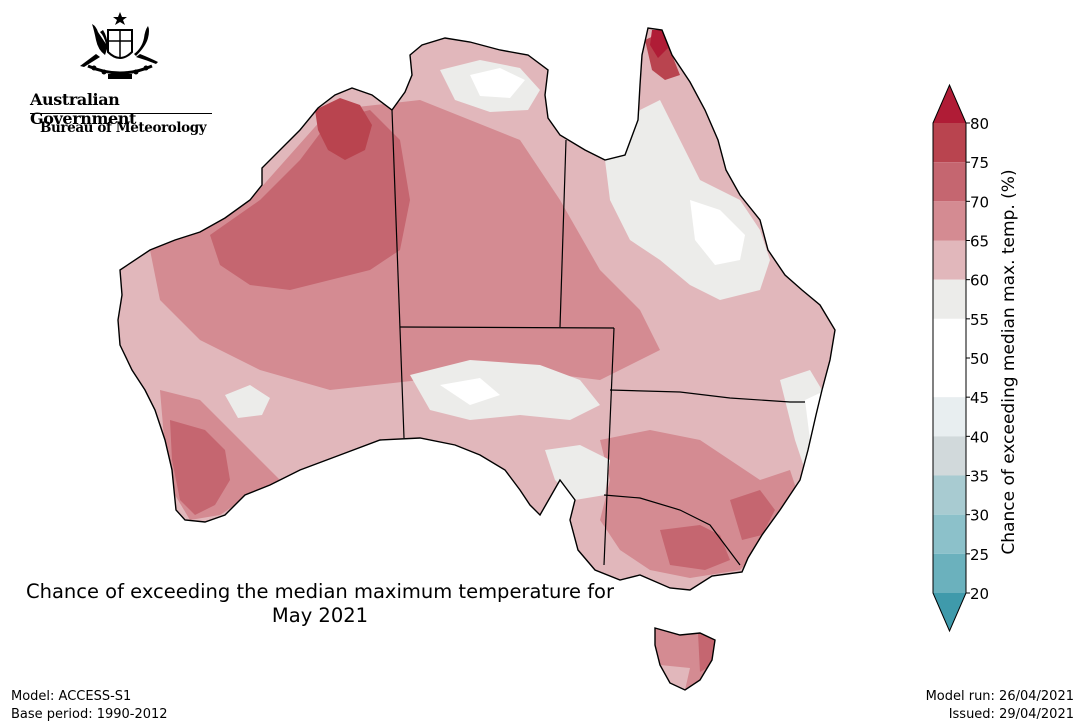 The height and width of the screenshot is (726, 1085). What do you see at coordinates (672, 530) in the screenshot?
I see `border-nsw-vic` at bounding box center [672, 530].